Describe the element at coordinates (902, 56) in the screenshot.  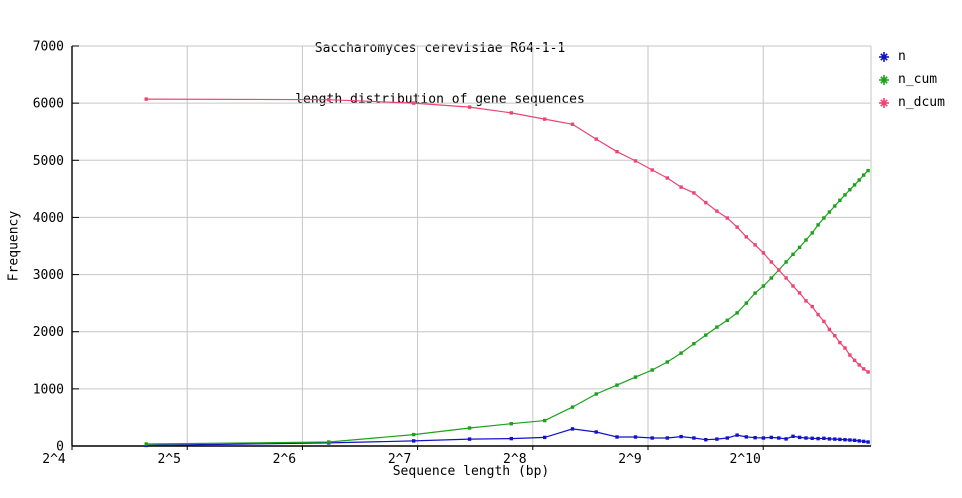
I see `legend-label-n: n` at that location.